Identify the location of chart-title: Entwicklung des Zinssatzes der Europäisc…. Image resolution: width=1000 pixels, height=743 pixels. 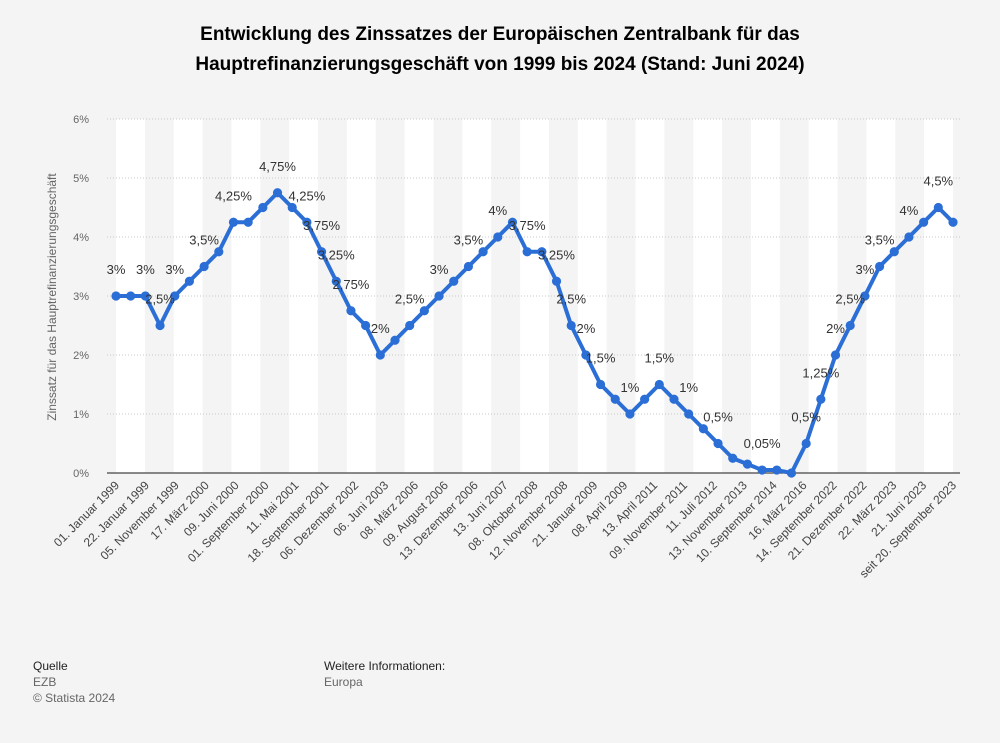
(500, 50).